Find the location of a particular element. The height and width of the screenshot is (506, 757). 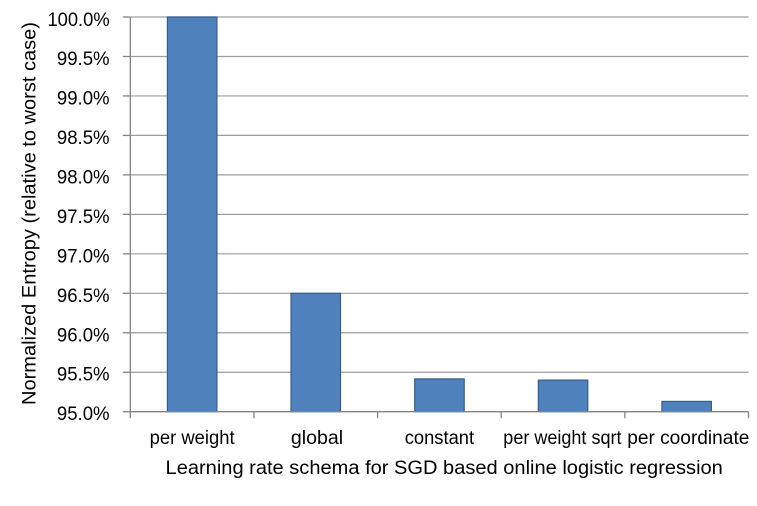

svg-text: 97.5% is located at coordinates (83, 217).